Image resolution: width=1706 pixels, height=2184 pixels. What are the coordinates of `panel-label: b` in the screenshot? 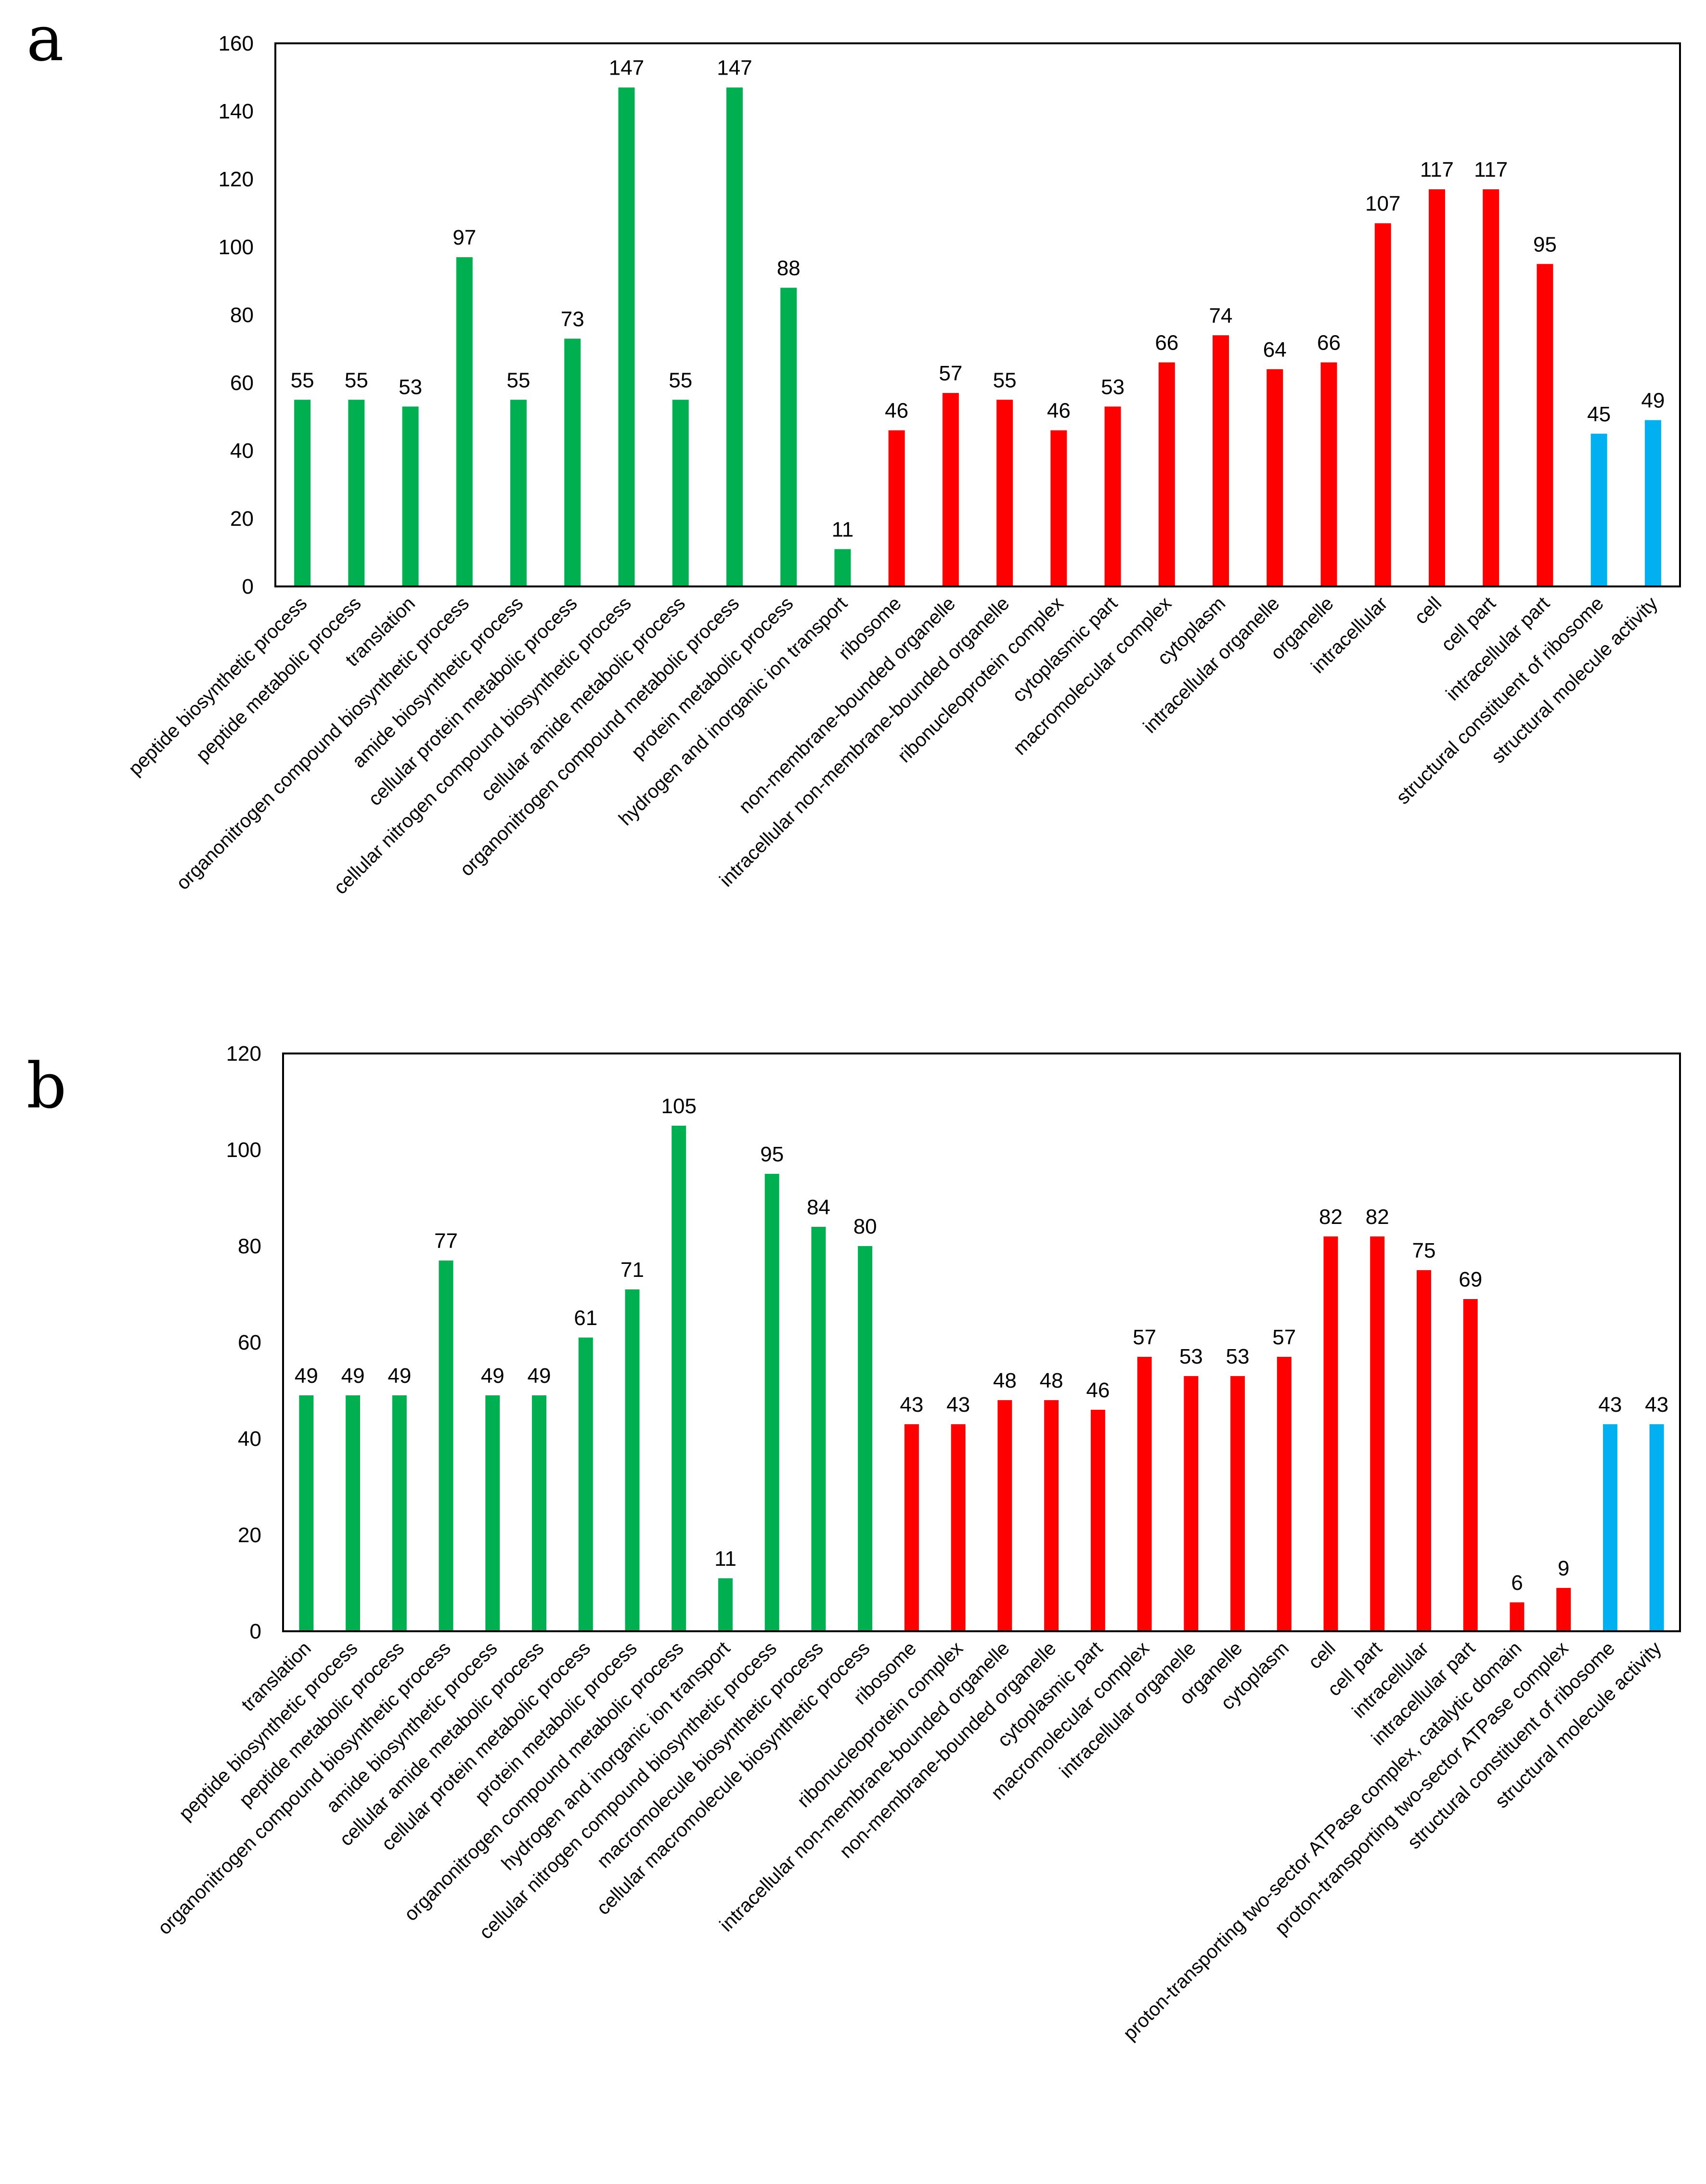 It's located at (46, 1085).